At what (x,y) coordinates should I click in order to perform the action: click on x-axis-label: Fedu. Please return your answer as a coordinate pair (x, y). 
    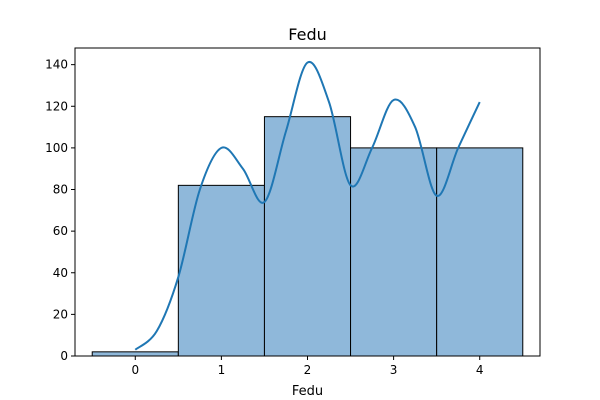
    Looking at the image, I should click on (307, 391).